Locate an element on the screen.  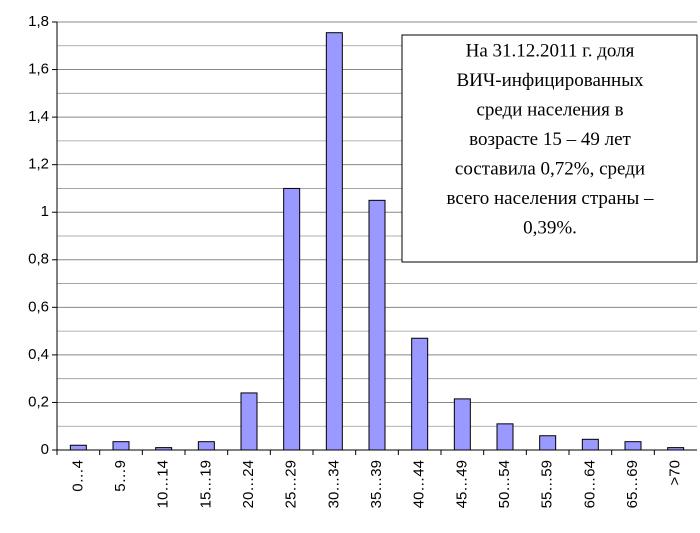
y-tick-label: 1,2 is located at coordinates (38, 164).